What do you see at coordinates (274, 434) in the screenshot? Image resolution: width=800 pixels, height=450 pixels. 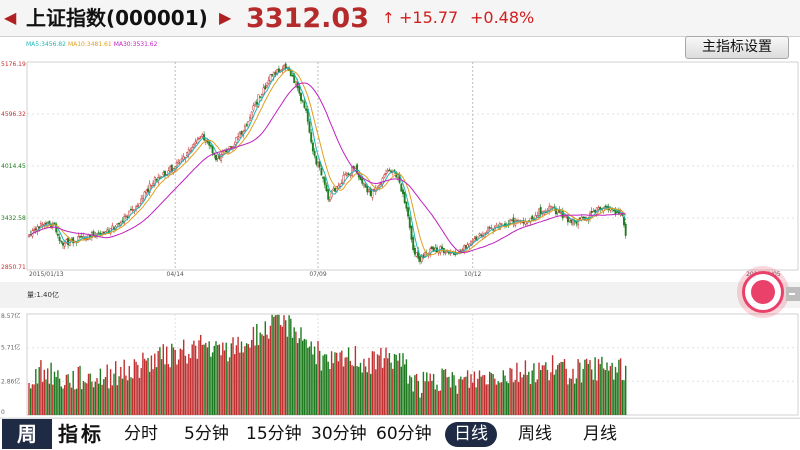 I see `period-15min: 15分钟` at bounding box center [274, 434].